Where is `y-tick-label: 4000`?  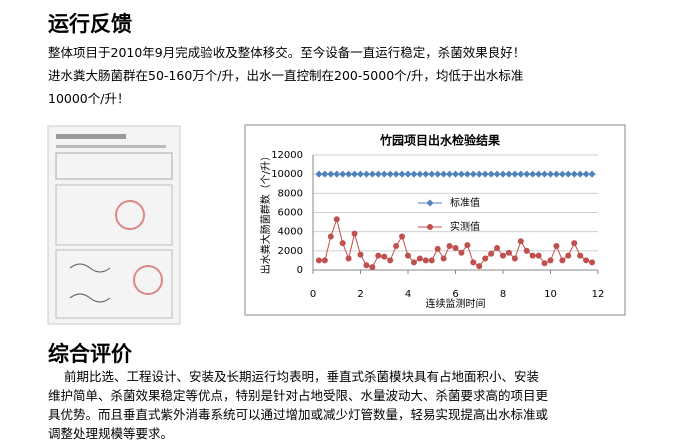 y-tick-label: 4000 is located at coordinates (290, 232).